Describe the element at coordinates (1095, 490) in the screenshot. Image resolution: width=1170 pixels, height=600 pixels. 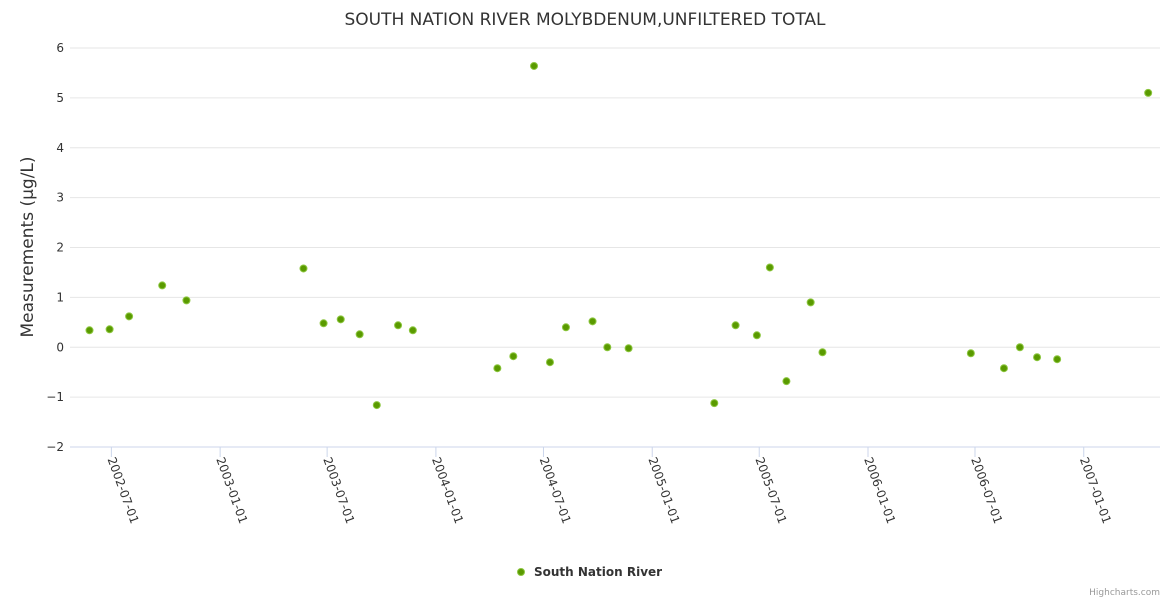
I see `x-tick-label: 2007-01-01` at that location.